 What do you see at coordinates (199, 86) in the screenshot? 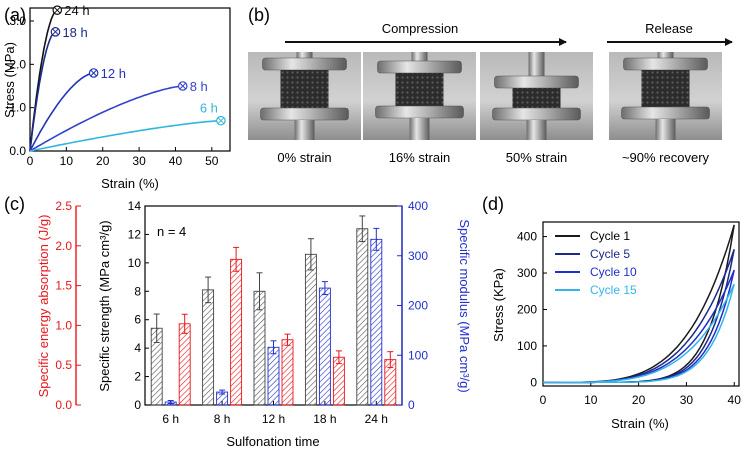
I see `series-label: 8 h` at bounding box center [199, 86].